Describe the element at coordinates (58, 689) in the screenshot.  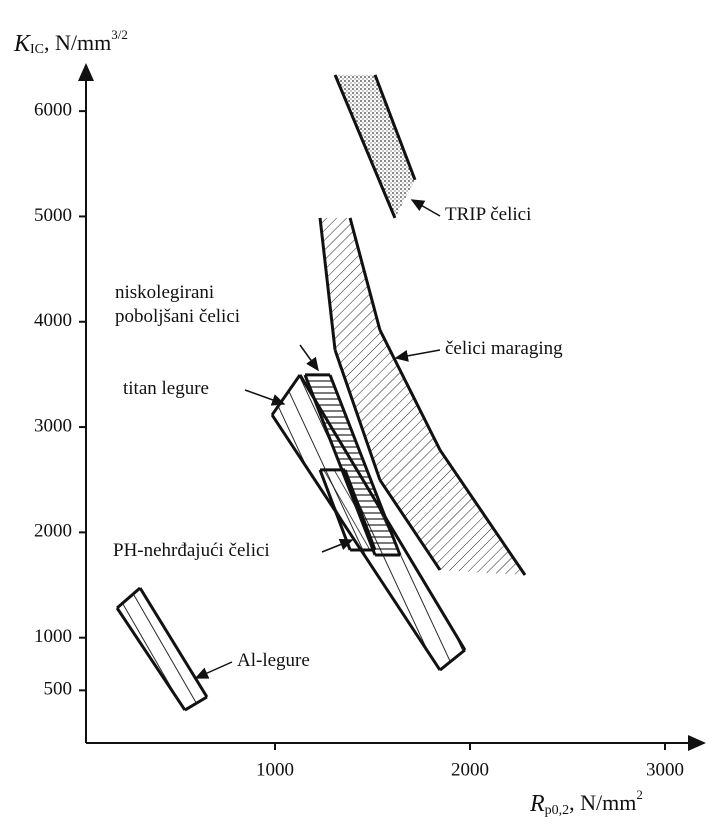
I see `y-tick-label: 500` at that location.